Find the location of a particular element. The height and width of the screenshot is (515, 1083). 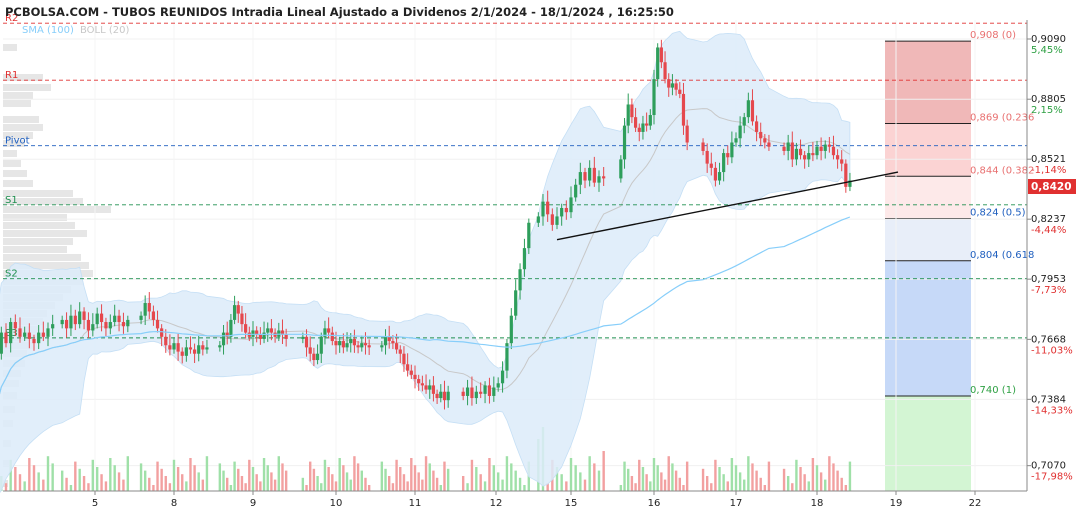

volume-bars is located at coordinates (426, 459).